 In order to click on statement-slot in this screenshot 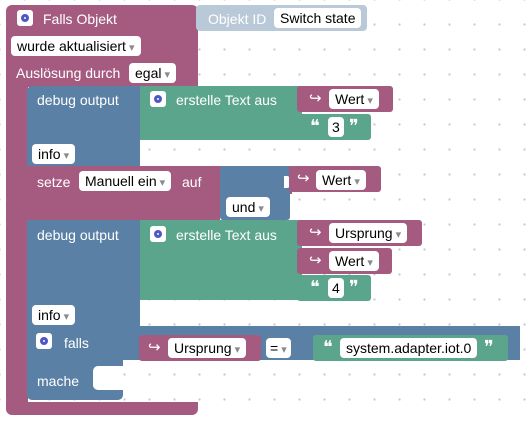, I will do `click(108, 378)`.